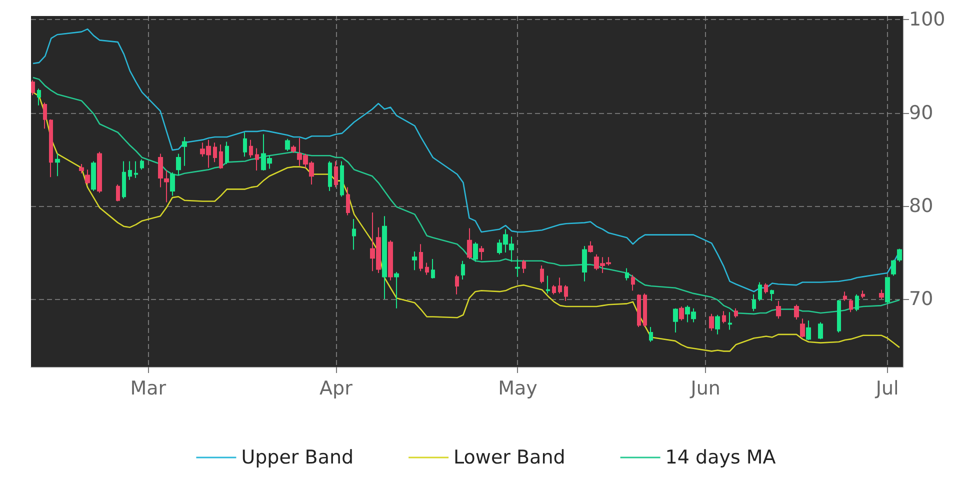 The width and height of the screenshot is (972, 486). What do you see at coordinates (921, 113) in the screenshot?
I see `y-tick-label: 90` at bounding box center [921, 113].